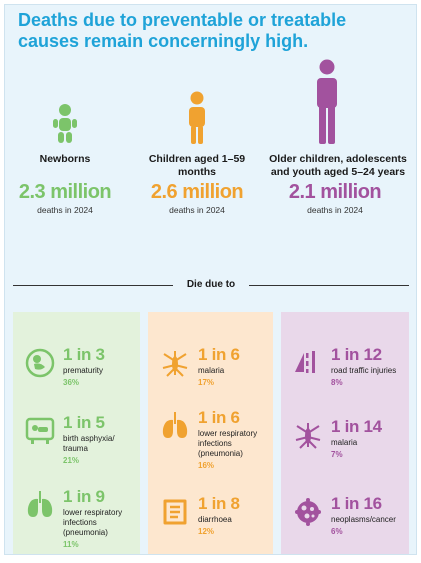 This screenshot has width=421, height=563. Describe the element at coordinates (337, 454) in the screenshot. I see `cause-percent: 7%` at that location.